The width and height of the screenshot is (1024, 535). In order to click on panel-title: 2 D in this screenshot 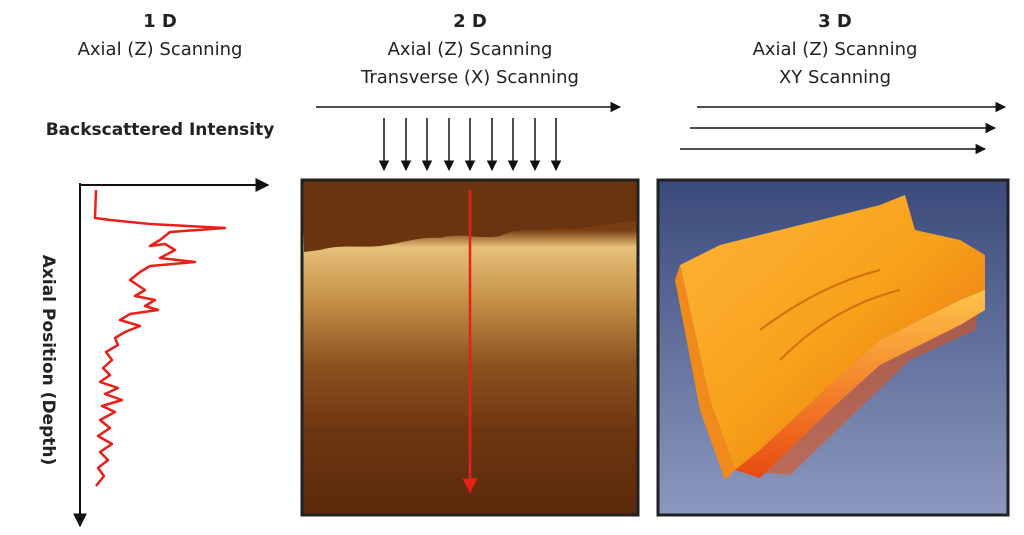, I will do `click(470, 21)`.